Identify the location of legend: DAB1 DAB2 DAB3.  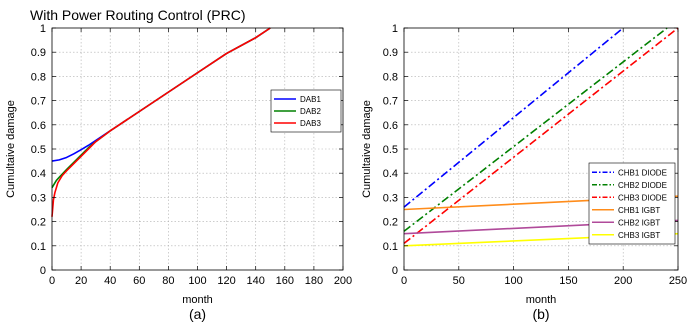
(306, 111).